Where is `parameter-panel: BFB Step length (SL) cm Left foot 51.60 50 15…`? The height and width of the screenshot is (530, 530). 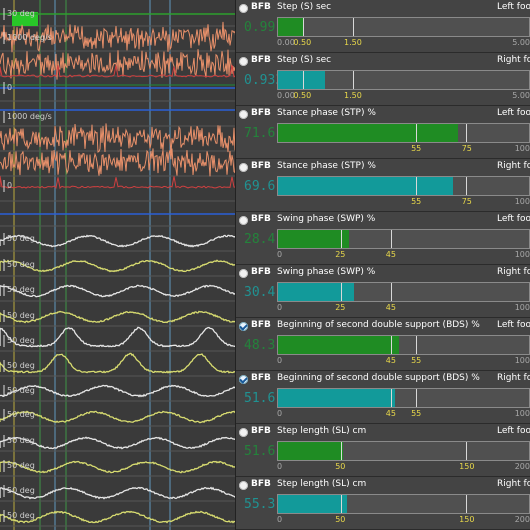
parameter-panel: BFB Step length (SL) cm Left foot 51.60 50 15… is located at coordinates (383, 450).